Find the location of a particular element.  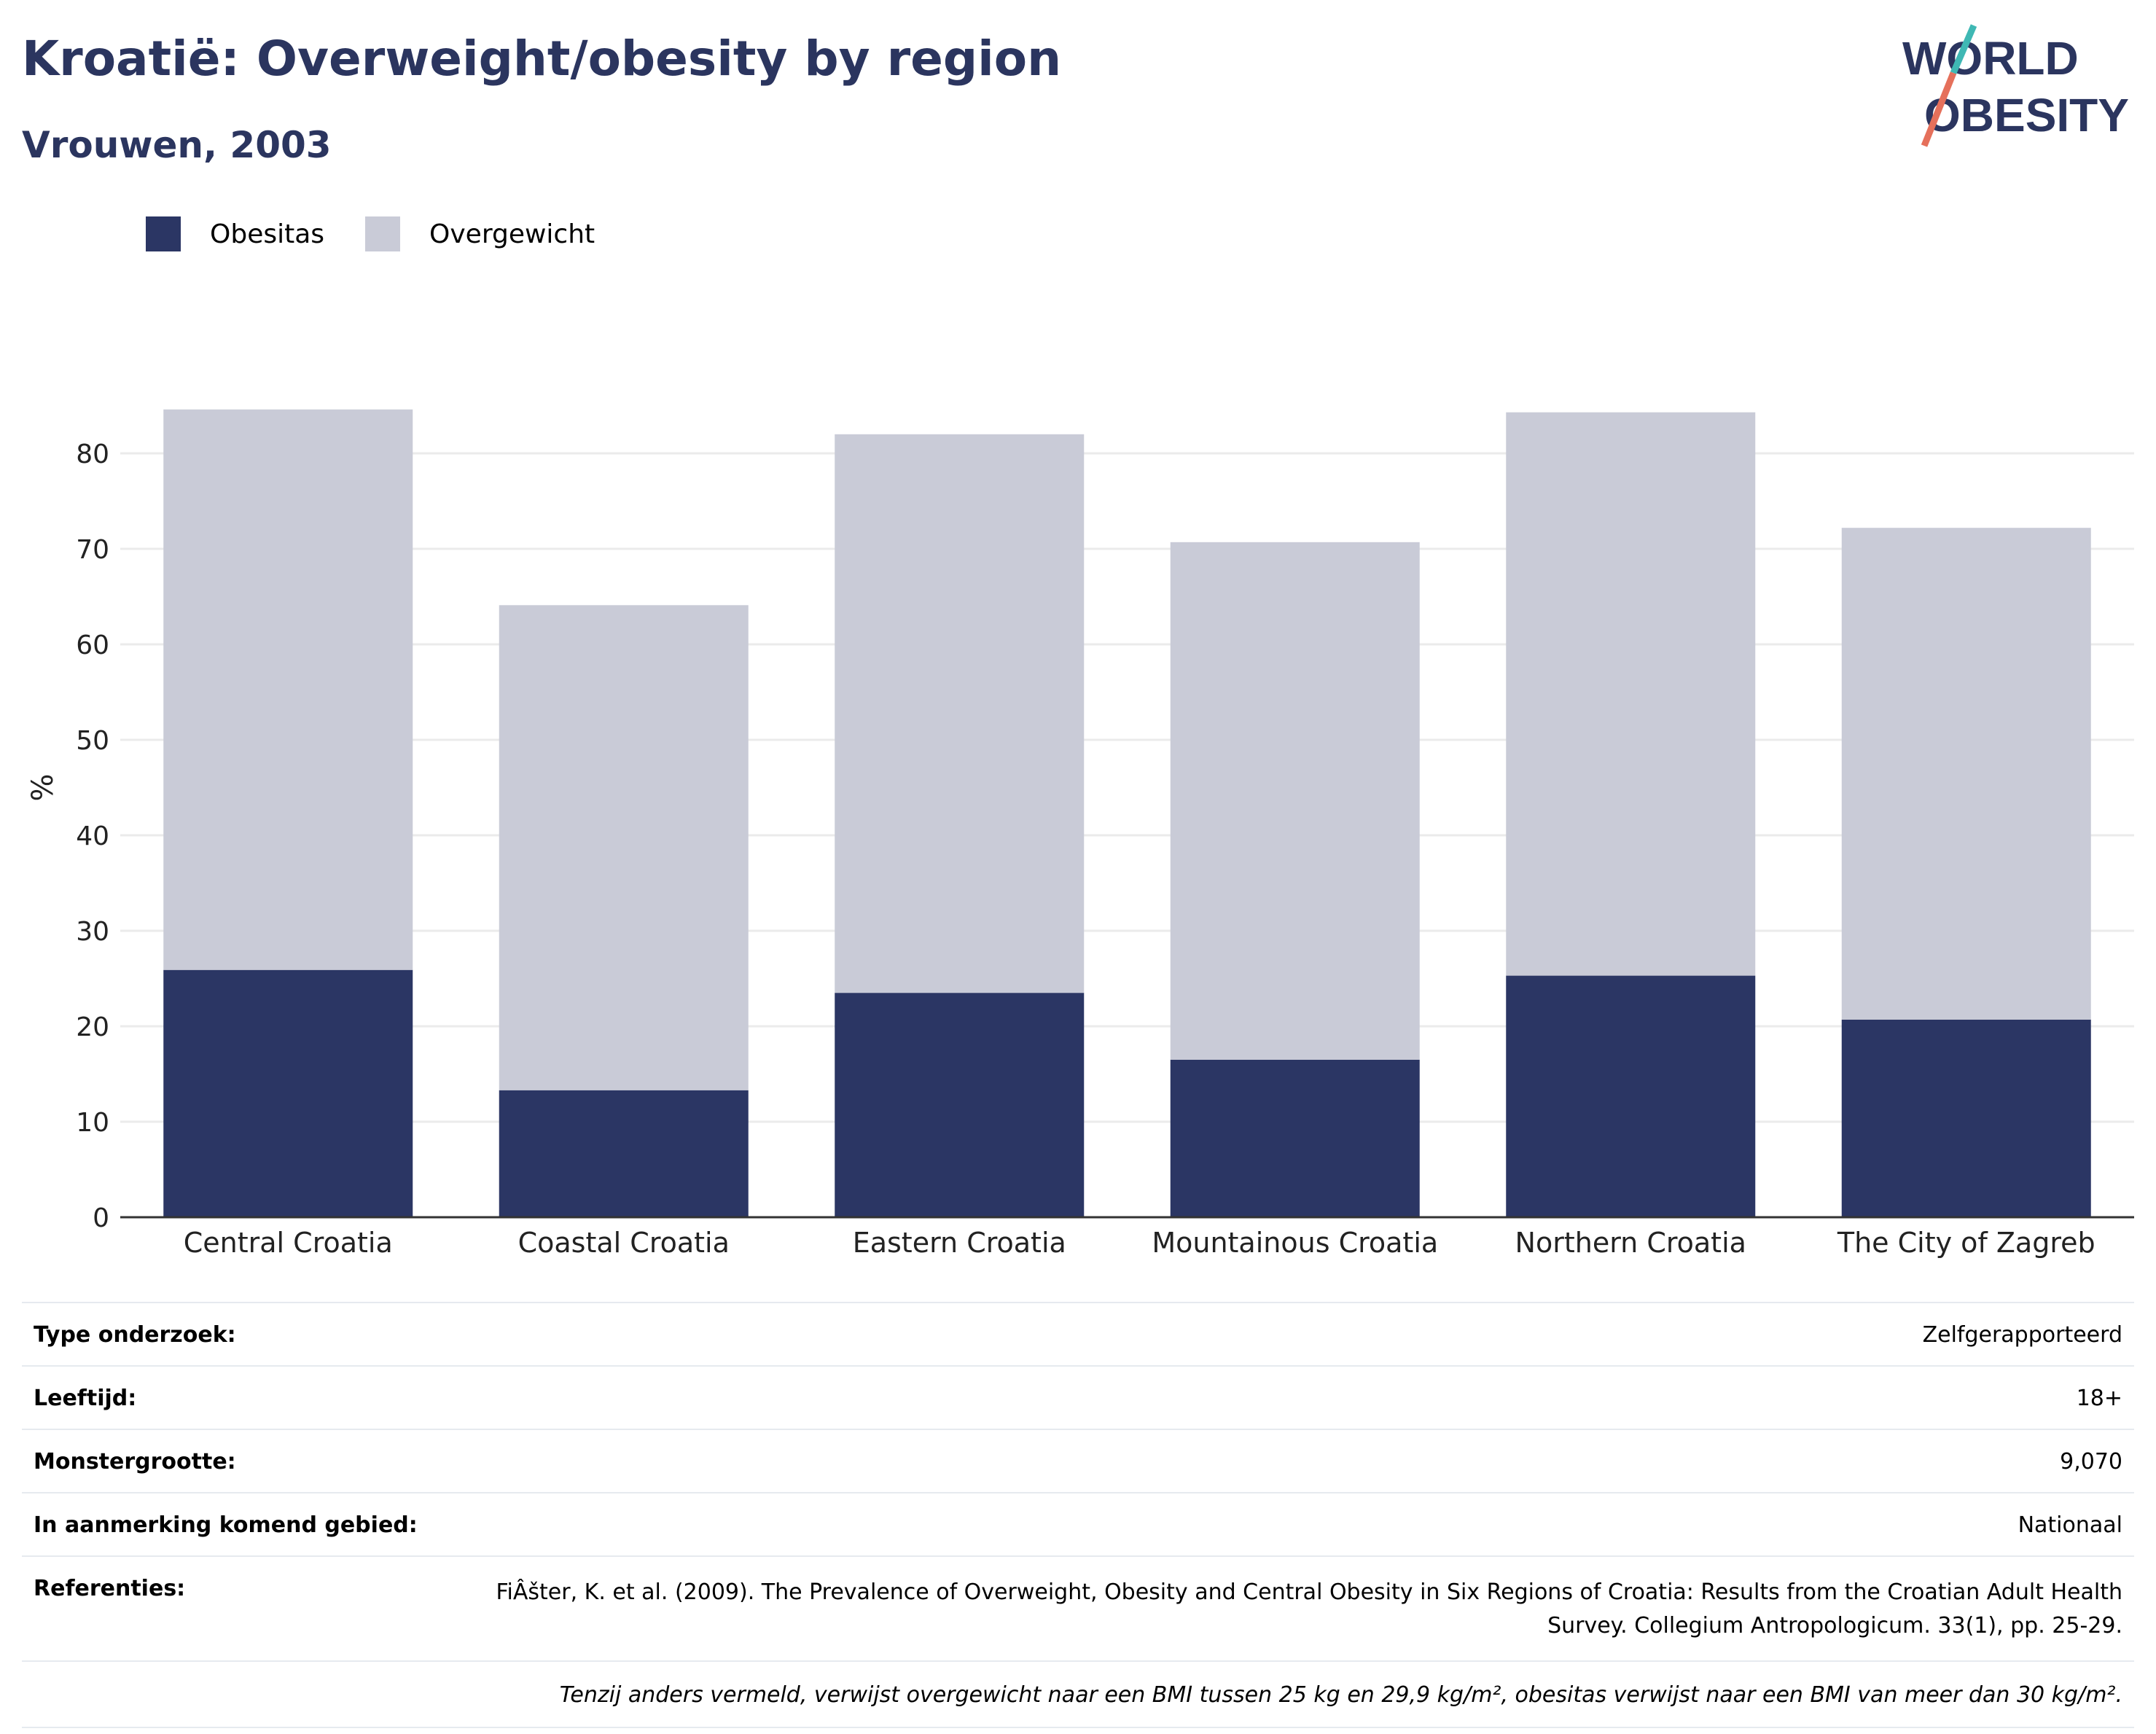

legend-item-obesitas: Obesitas is located at coordinates (235, 234).